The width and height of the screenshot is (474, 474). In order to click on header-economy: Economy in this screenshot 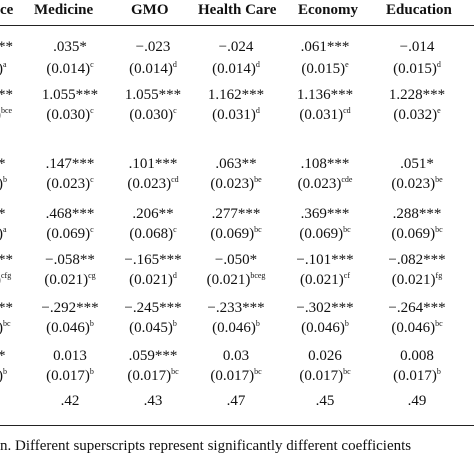, I will do `click(328, 10)`.